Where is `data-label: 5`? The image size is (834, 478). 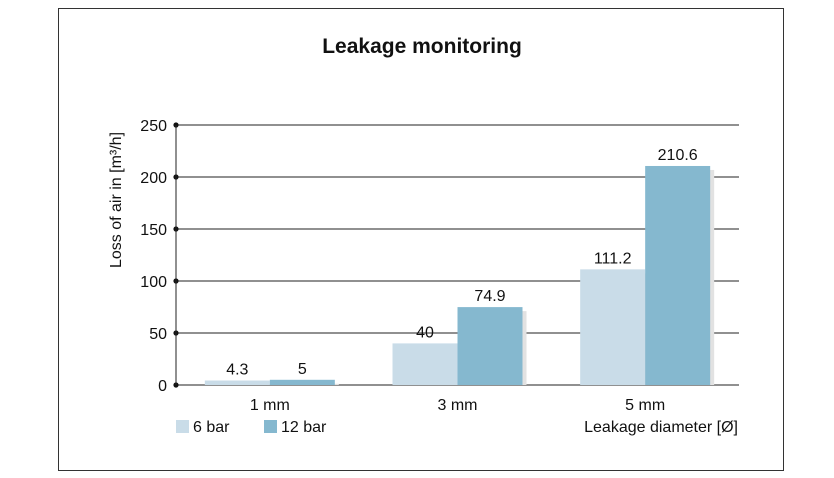 data-label: 5 is located at coordinates (302, 369).